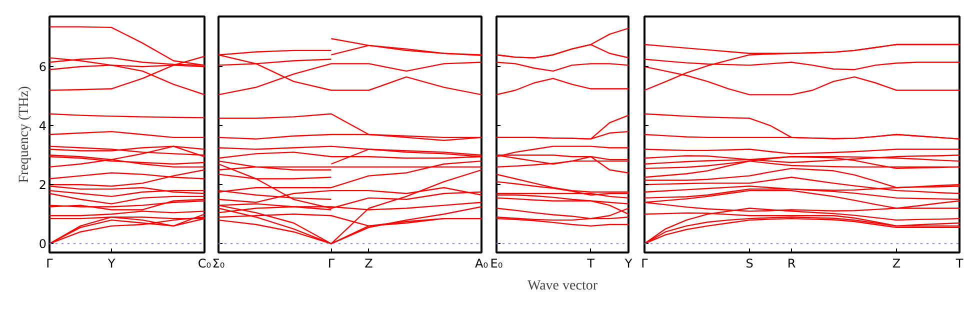  What do you see at coordinates (24, 134) in the screenshot?
I see `y-axis-title: Frequency (THz)` at bounding box center [24, 134].